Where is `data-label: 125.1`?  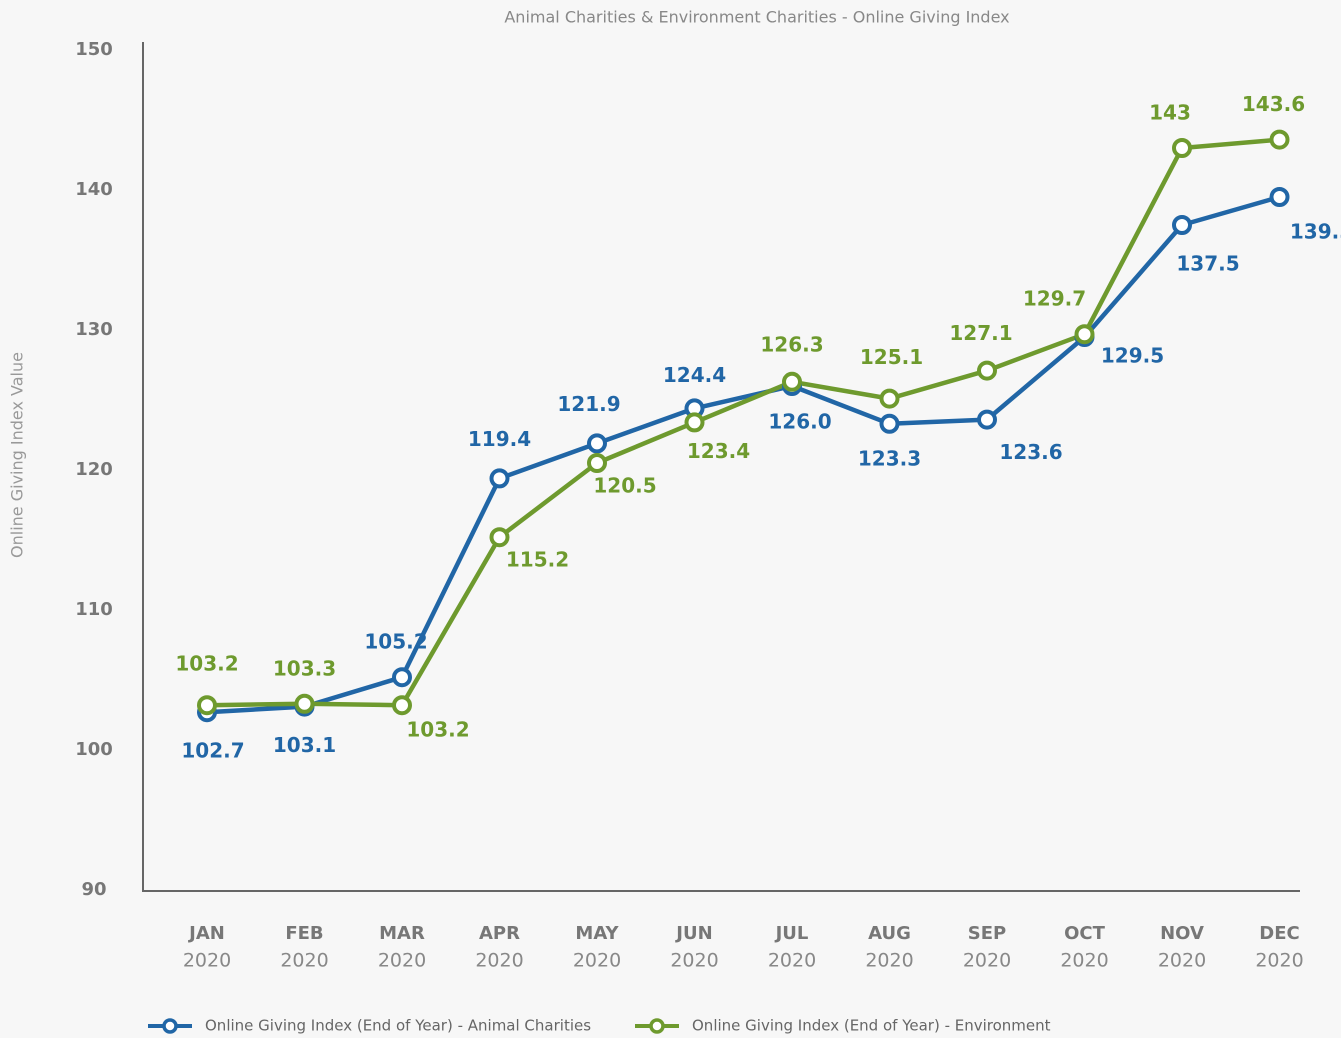
data-label: 125.1 is located at coordinates (891, 357).